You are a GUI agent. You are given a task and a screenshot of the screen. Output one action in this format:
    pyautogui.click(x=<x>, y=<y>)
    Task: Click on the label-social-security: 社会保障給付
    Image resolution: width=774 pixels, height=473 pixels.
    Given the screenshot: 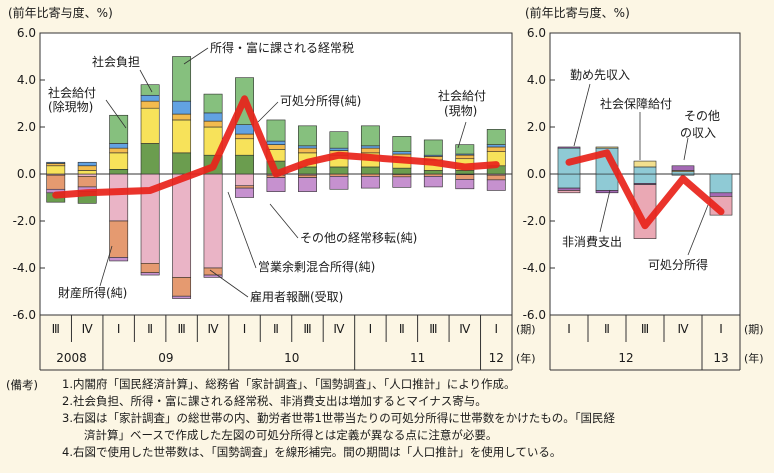 What is the action you would take?
    pyautogui.click(x=636, y=103)
    